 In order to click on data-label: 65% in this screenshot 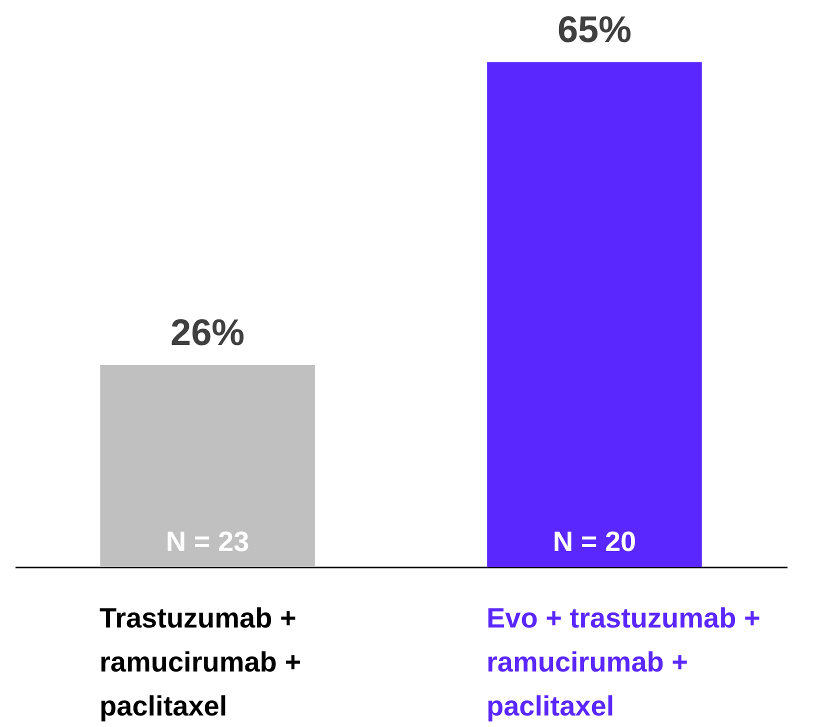, I will do `click(594, 29)`.